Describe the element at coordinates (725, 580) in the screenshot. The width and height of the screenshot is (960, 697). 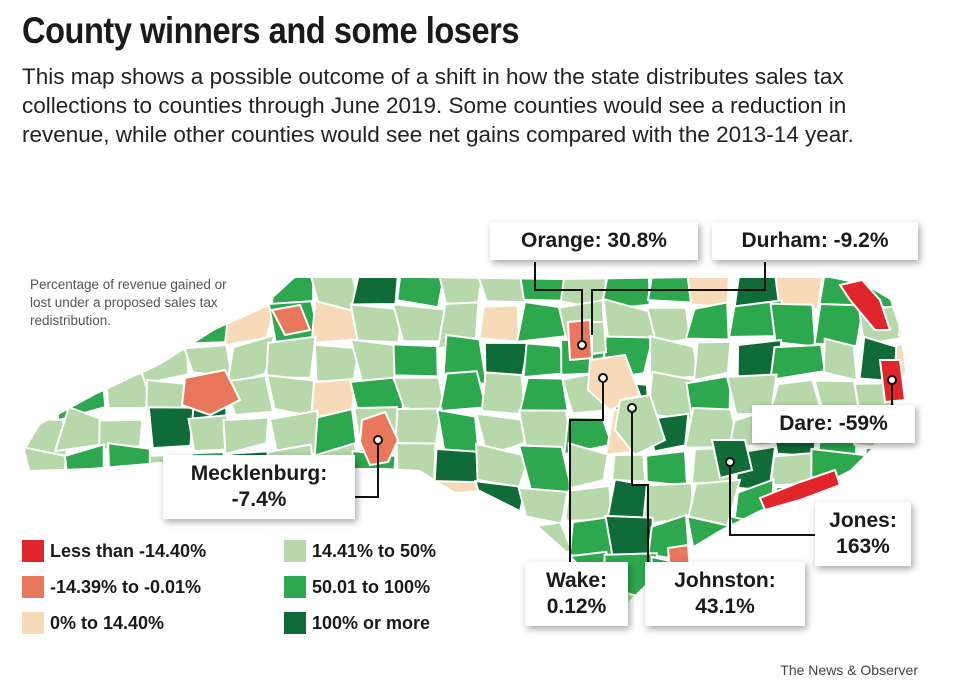
I see `county-name: Johnston:` at that location.